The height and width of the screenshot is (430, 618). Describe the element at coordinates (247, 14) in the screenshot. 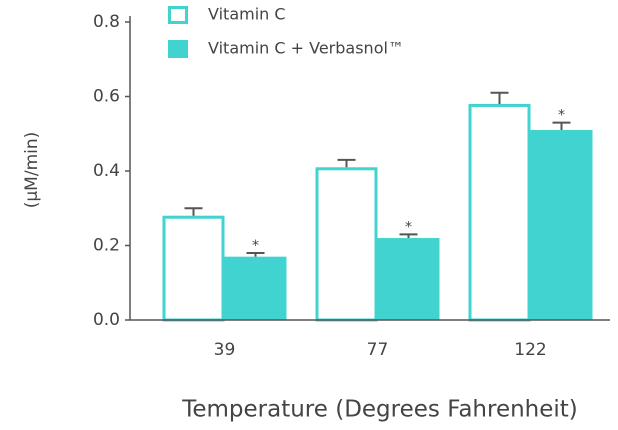

I see `legend-label: Vitamin C` at that location.